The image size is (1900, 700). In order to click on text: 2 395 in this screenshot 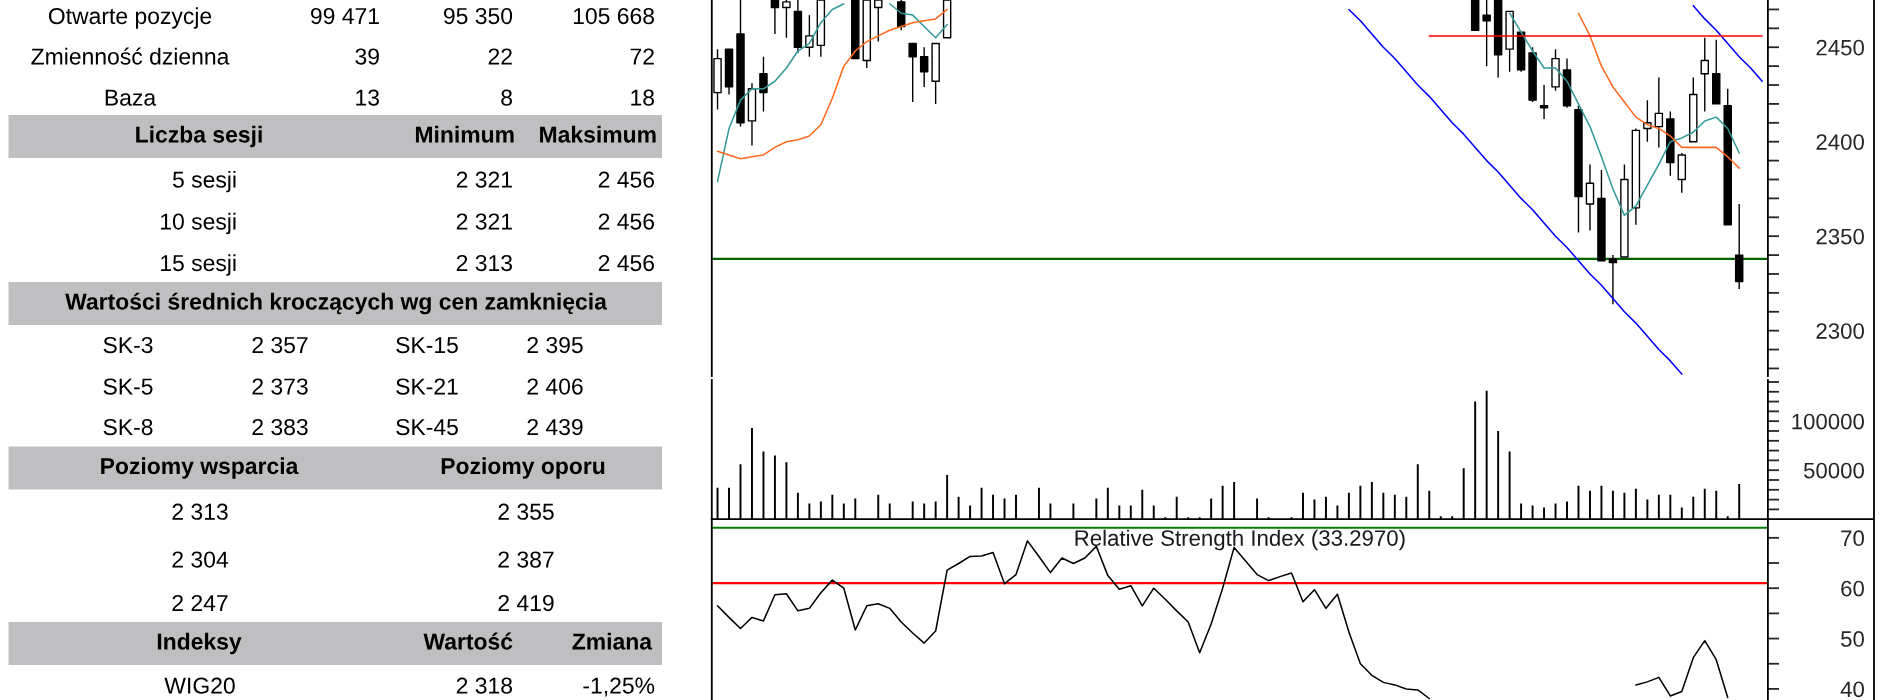, I will do `click(555, 345)`.